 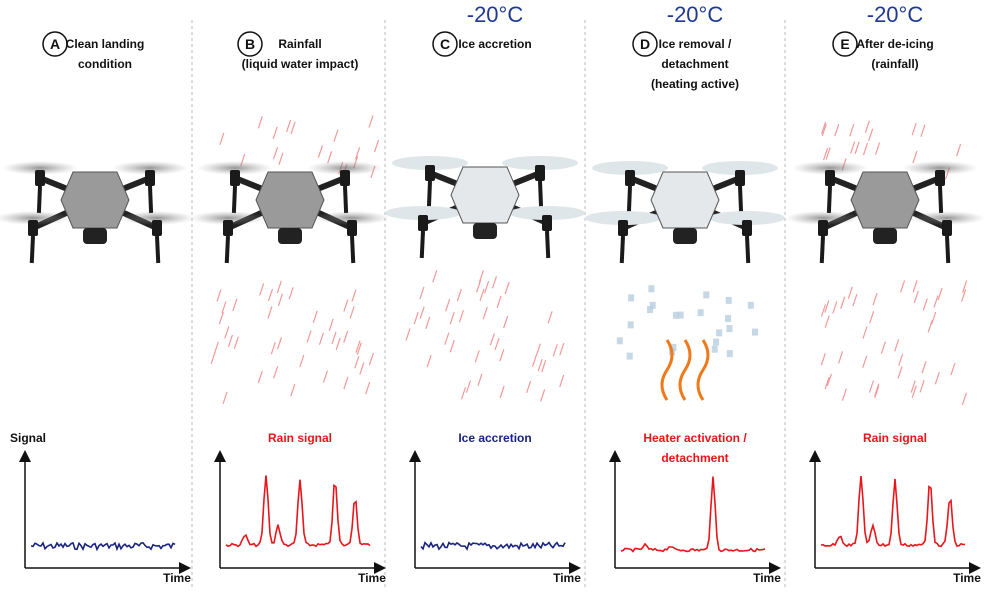 I want to click on signal-label: Signal, so click(x=28, y=438).